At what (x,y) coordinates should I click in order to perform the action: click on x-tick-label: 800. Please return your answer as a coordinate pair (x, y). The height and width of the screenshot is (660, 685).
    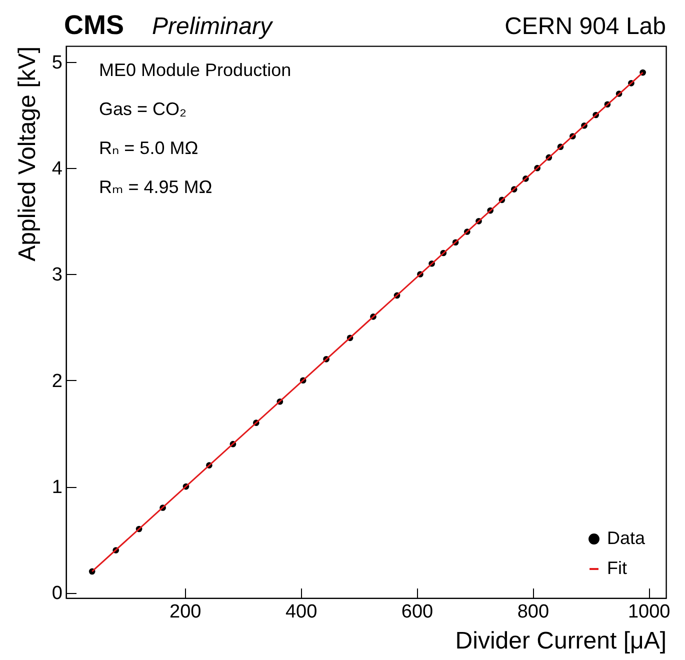
    Looking at the image, I should click on (533, 612).